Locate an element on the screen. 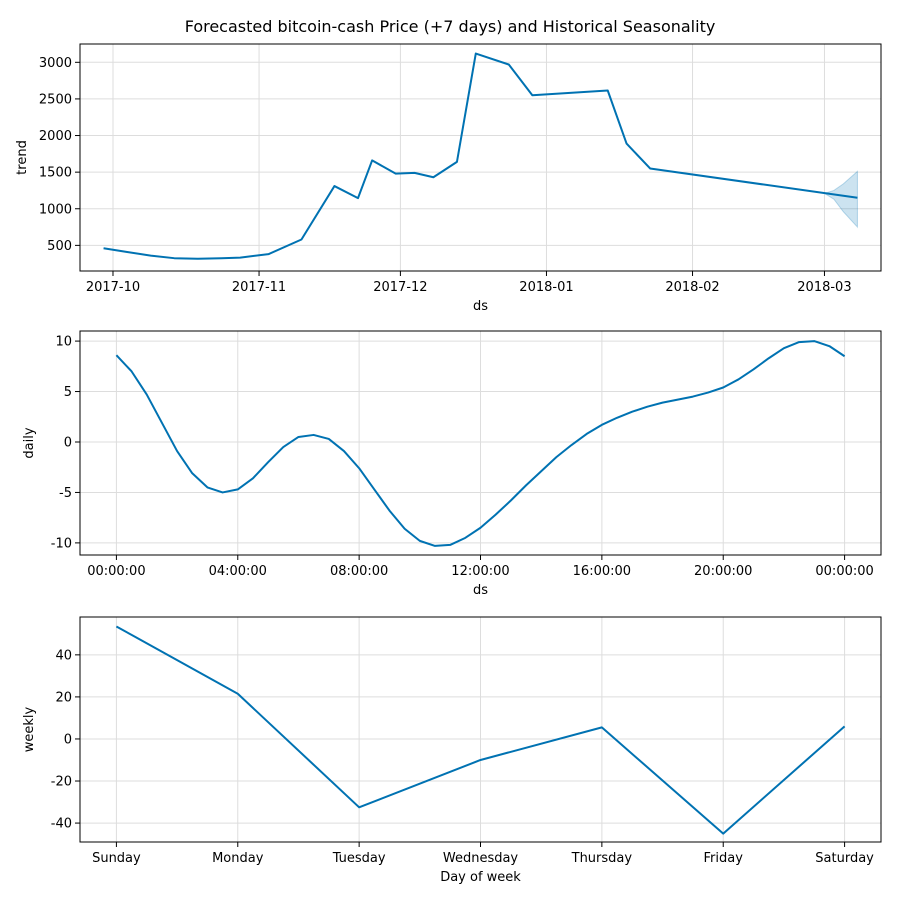 Image resolution: width=900 pixels, height=900 pixels. x-tick-label: 12:00:00 is located at coordinates (480, 571).